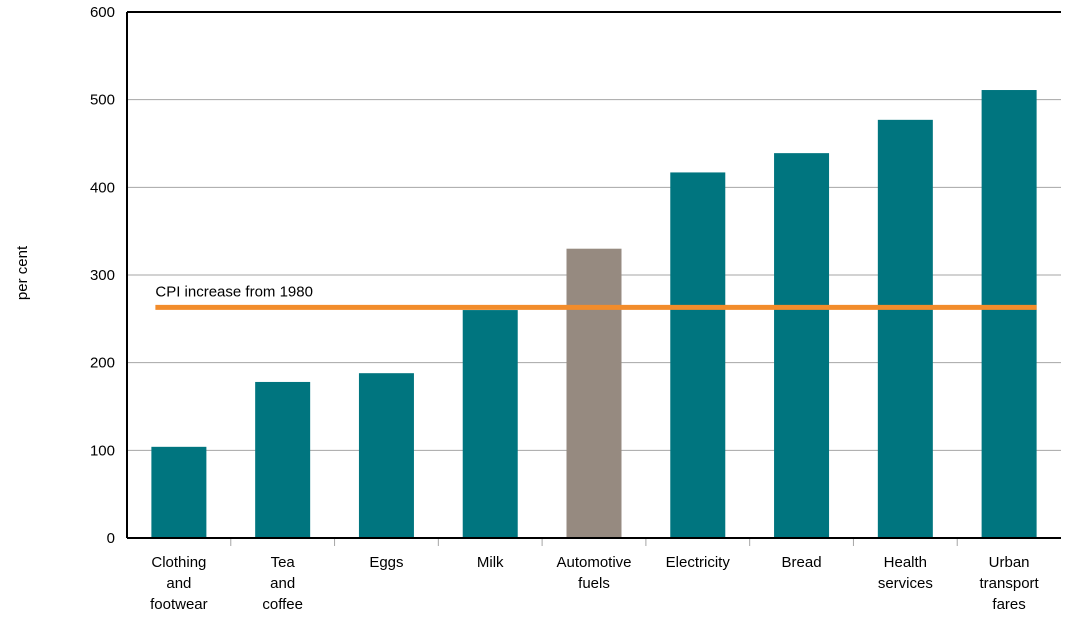  What do you see at coordinates (102, 275) in the screenshot?
I see `y-tick-label: 300` at bounding box center [102, 275].